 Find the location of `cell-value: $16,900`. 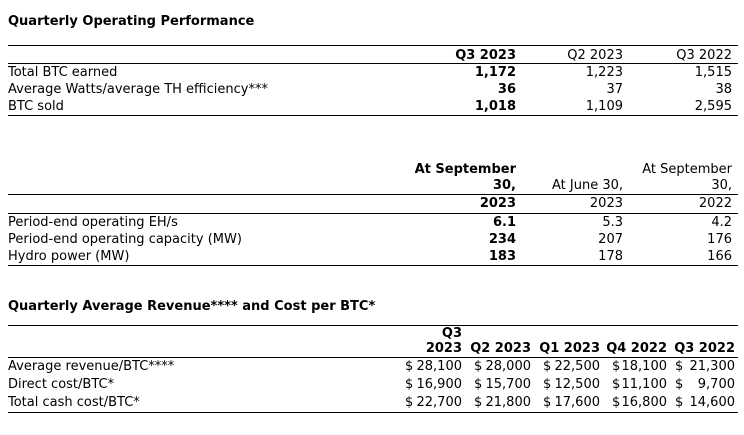

cell-value: $16,900 is located at coordinates (427, 385).